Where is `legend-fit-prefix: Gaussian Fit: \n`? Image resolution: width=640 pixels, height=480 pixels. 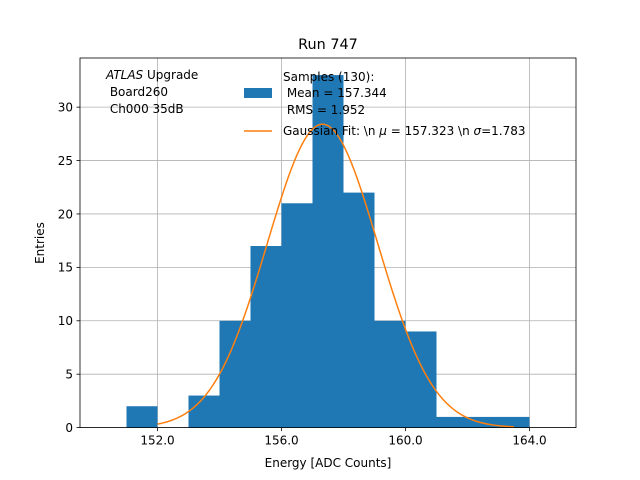 legend-fit-prefix: Gaussian Fit: \n is located at coordinates (331, 131).